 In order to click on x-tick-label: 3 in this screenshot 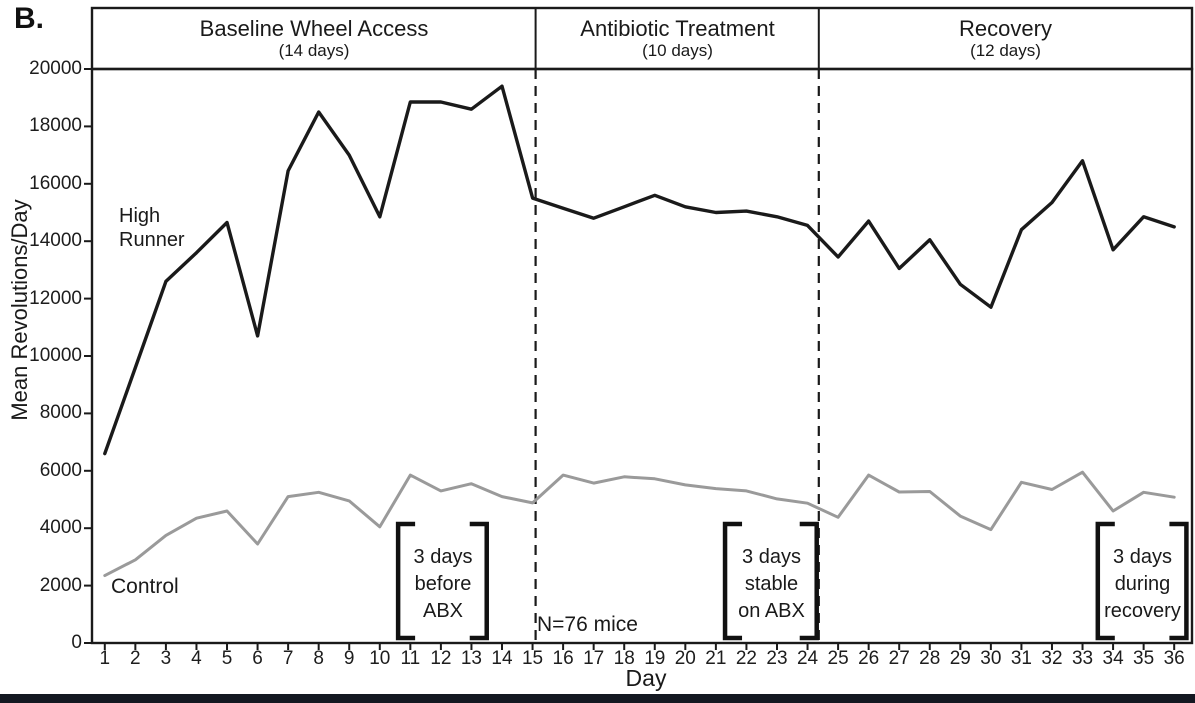, I will do `click(166, 658)`.